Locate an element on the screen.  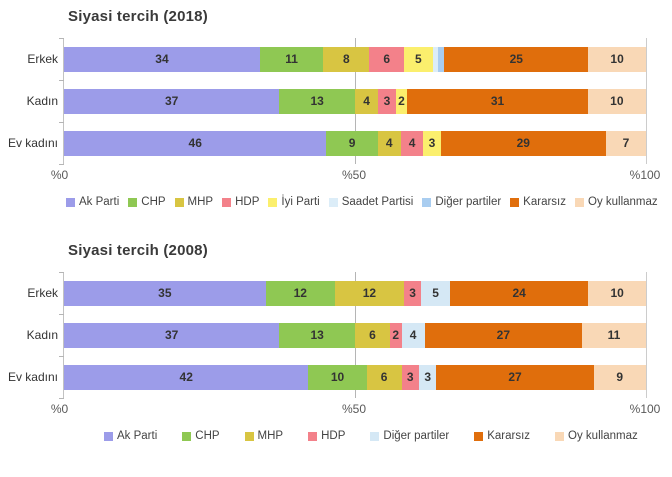
legend-item-saadet-partisi: Saadet Partisi is located at coordinates (371, 202).